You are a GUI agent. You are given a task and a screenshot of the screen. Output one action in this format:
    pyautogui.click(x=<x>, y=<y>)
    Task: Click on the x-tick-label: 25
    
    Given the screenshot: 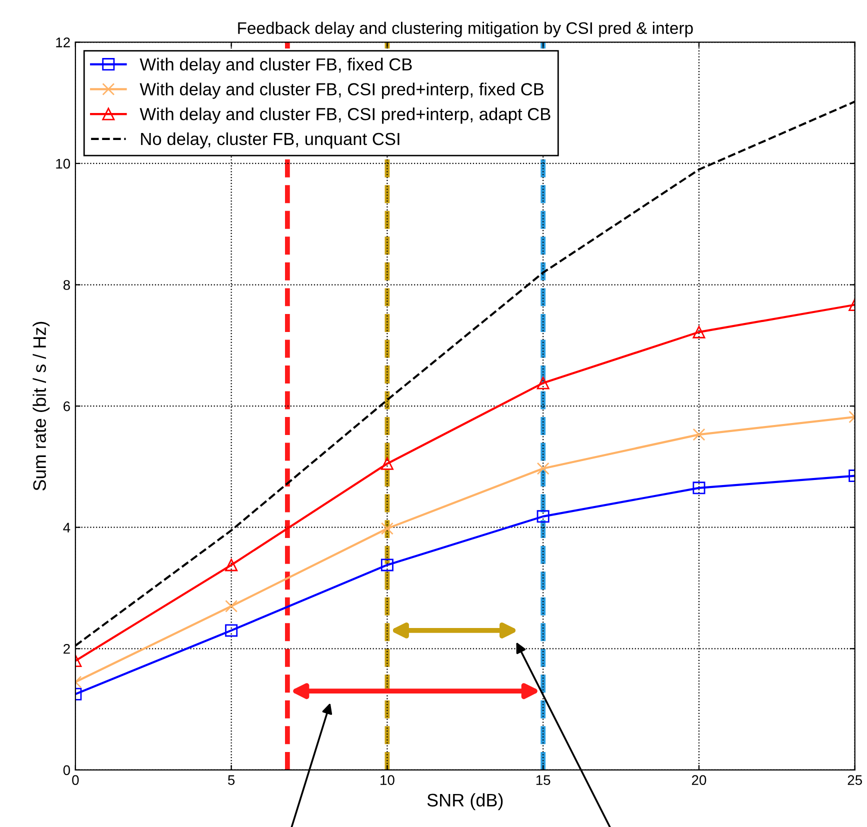 What is the action you would take?
    pyautogui.click(x=855, y=780)
    